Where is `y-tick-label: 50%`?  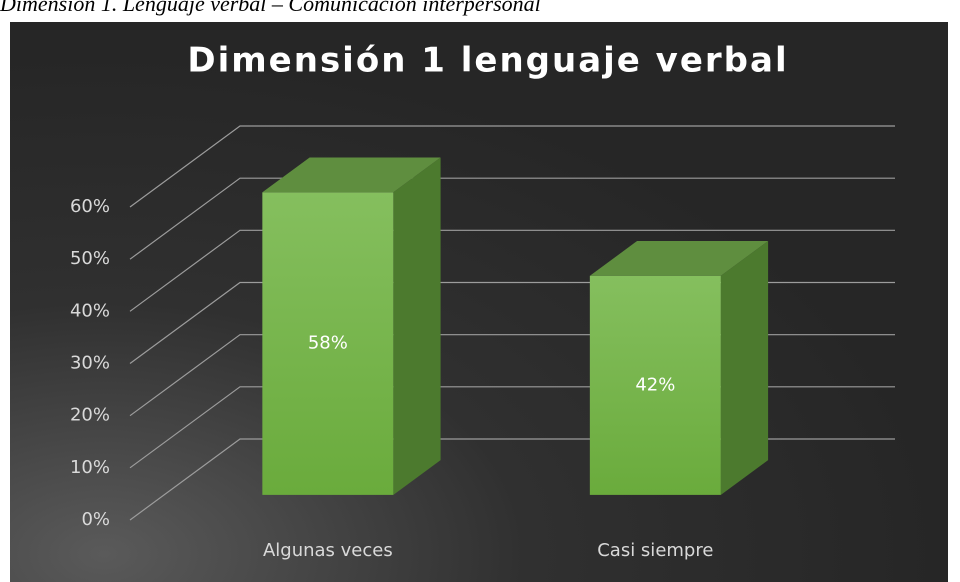 y-tick-label: 50% is located at coordinates (90, 258).